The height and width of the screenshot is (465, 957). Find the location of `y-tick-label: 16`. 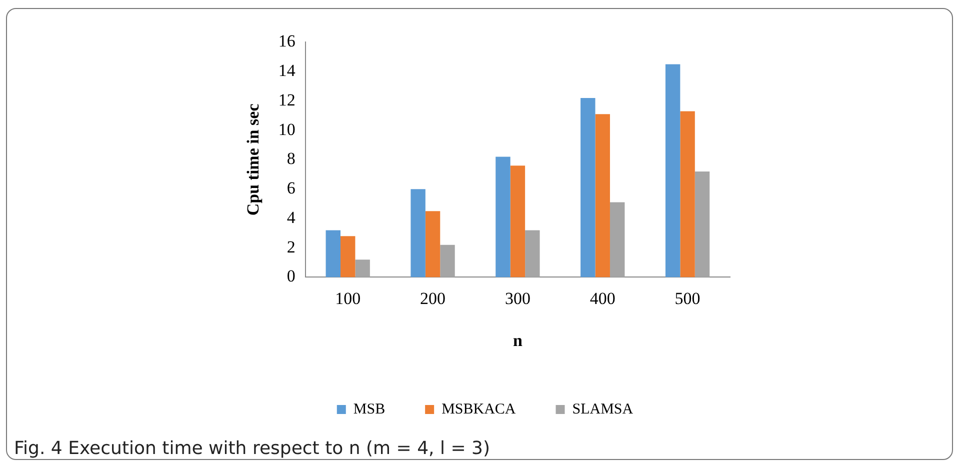

y-tick-label: 16 is located at coordinates (287, 41).